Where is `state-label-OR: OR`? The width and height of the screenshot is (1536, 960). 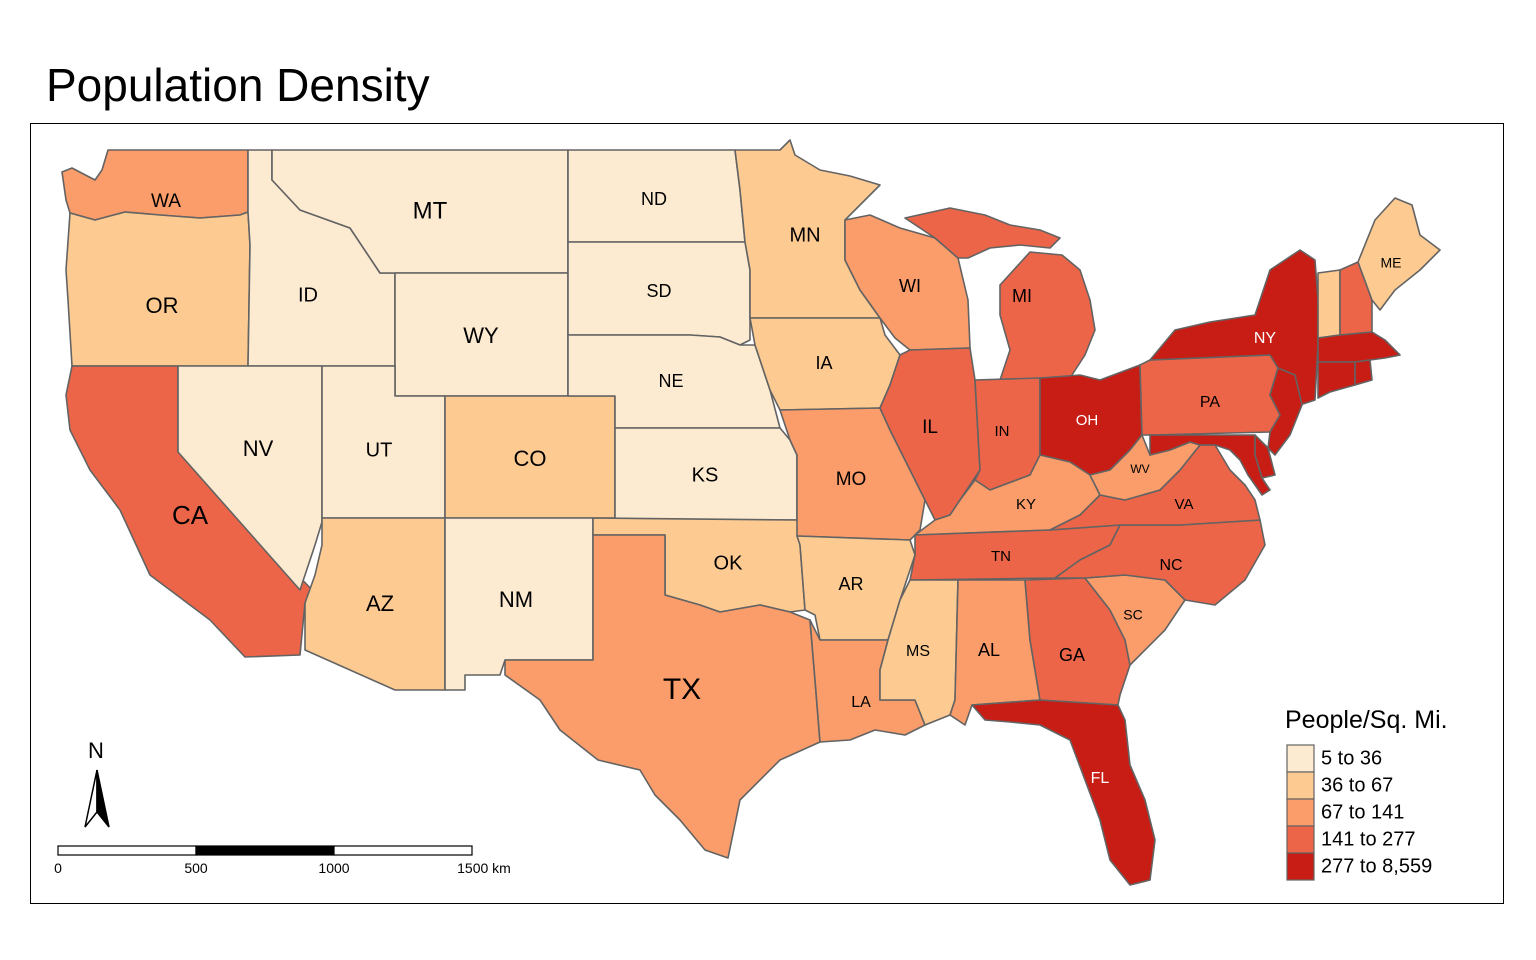
state-label-OR: OR is located at coordinates (162, 305).